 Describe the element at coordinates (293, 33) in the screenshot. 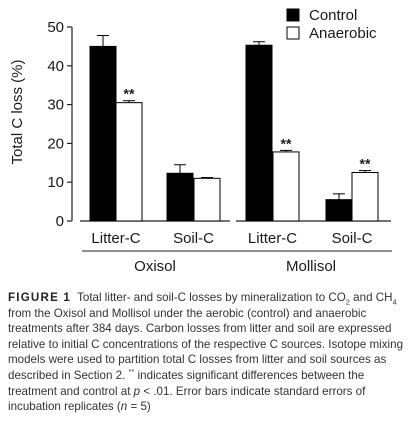

I see `legend-swatch-anaerobic` at that location.